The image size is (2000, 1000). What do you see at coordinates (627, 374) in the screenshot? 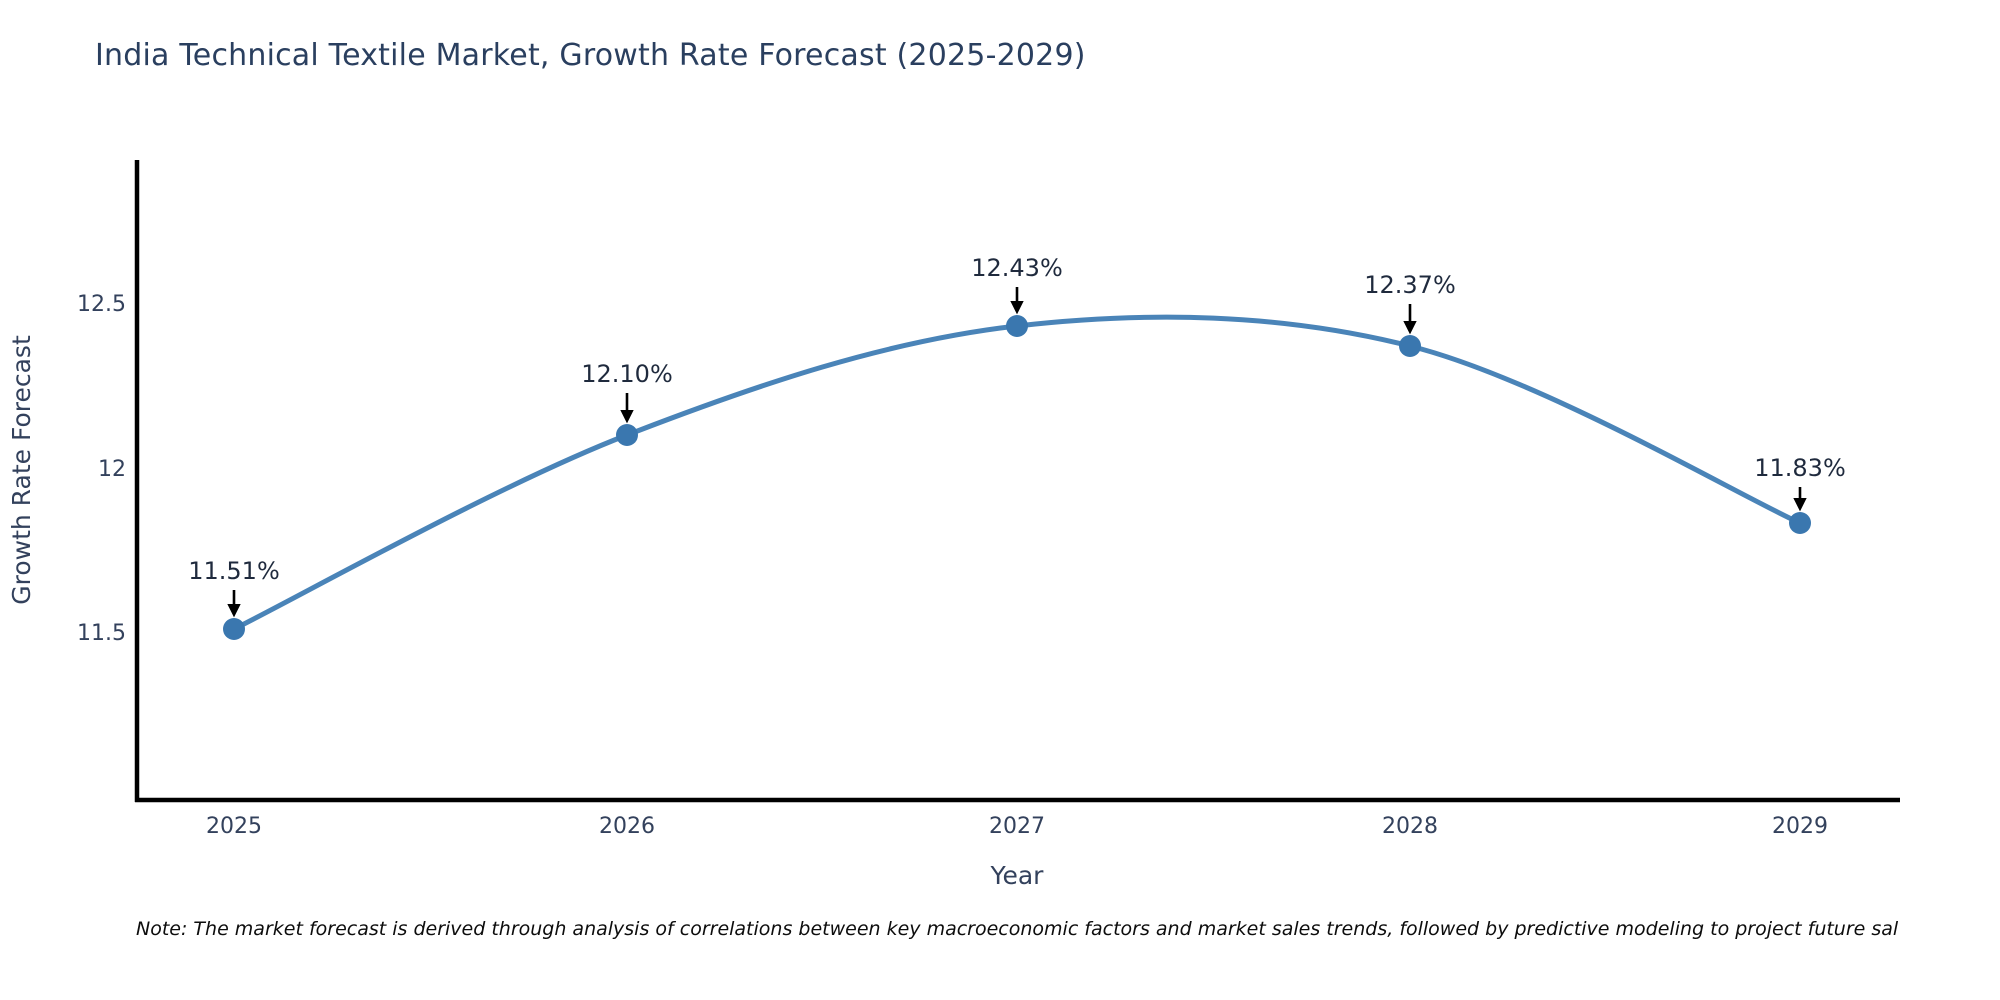
I see `annotation-value-2026: 12.10%` at bounding box center [627, 374].